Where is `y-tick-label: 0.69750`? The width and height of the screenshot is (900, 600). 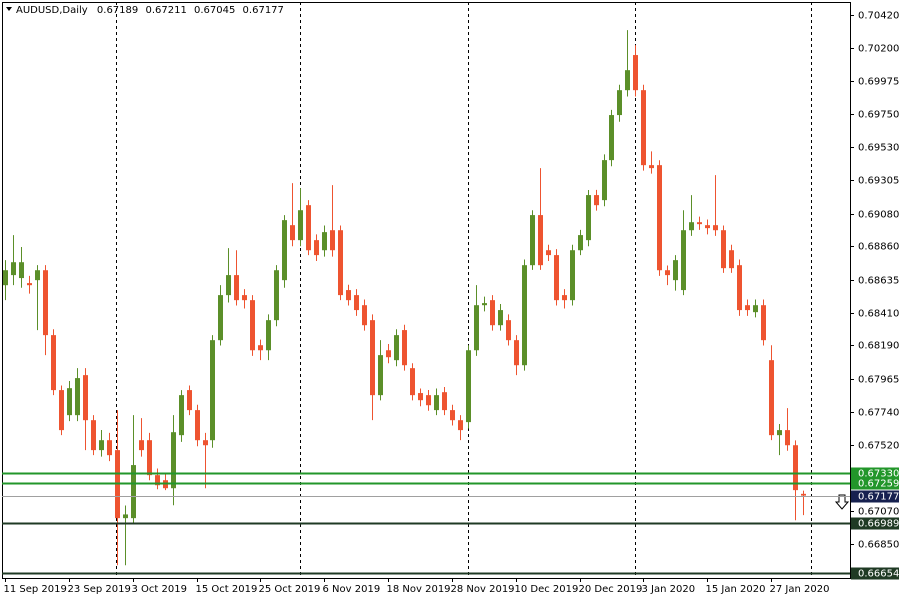 y-tick-label: 0.69750 is located at coordinates (878, 115).